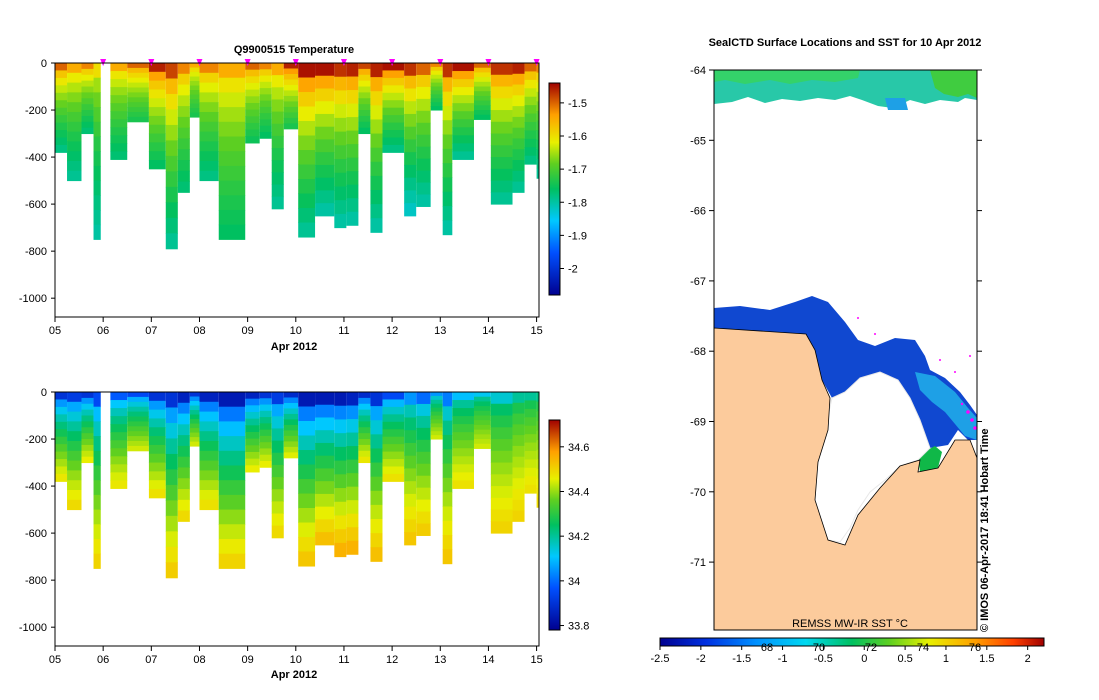  What do you see at coordinates (577, 203) in the screenshot?
I see `colorbar-tick-label: -1.8` at bounding box center [577, 203].